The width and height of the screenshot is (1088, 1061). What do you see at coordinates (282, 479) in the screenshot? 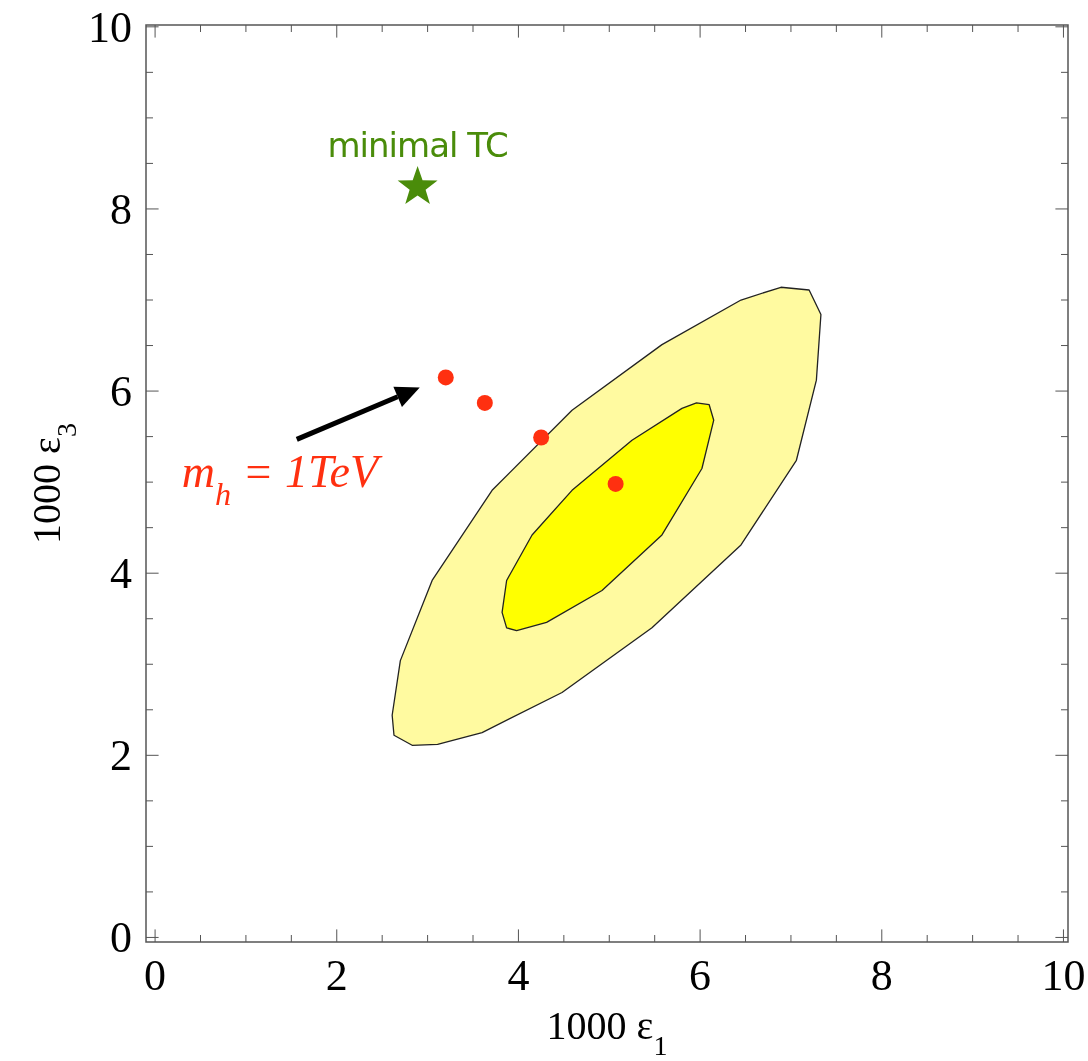
I see `annotation: m$_{h}$ = 1TeV` at bounding box center [282, 479].